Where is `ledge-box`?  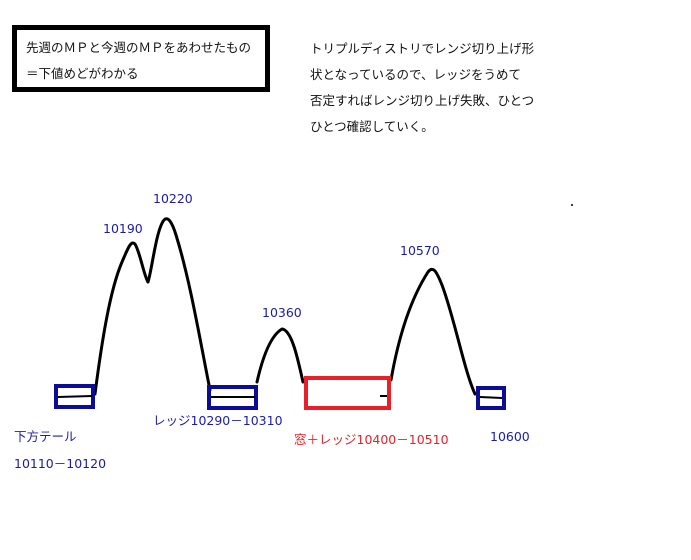 ledge-box is located at coordinates (232, 397).